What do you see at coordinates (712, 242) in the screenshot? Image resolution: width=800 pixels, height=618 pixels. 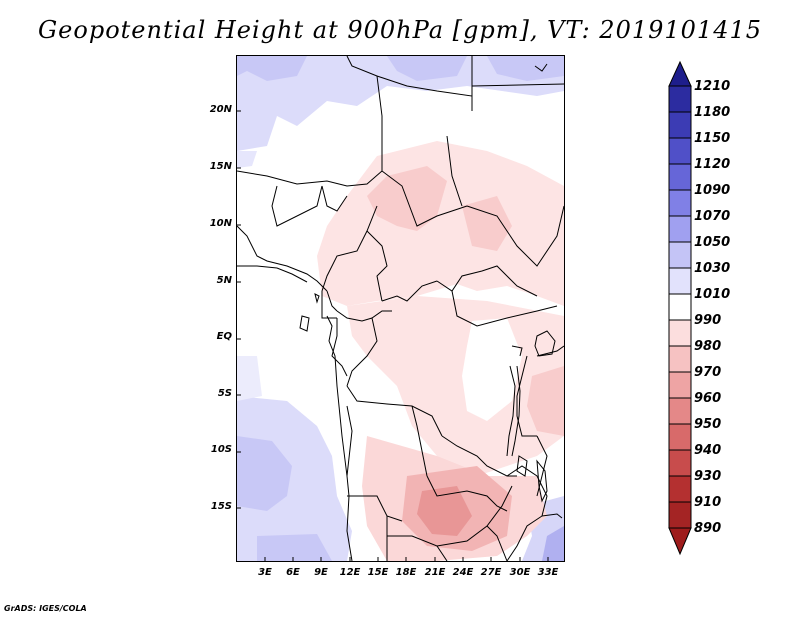 I see `colorbar-label: 1050` at bounding box center [712, 242].